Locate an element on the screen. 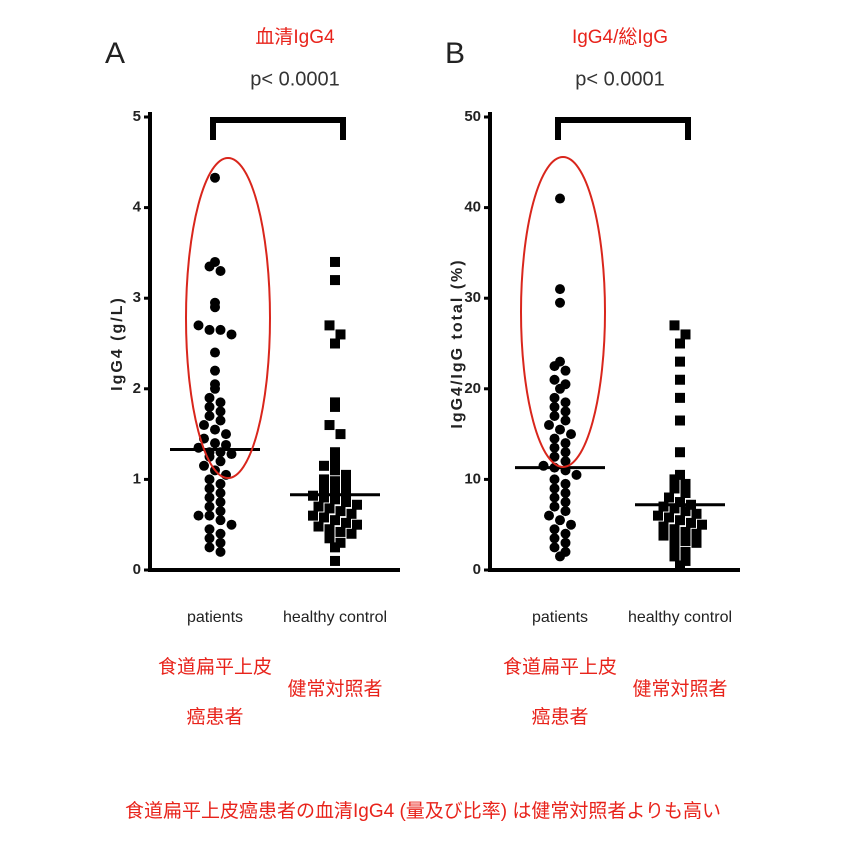  category-note: 健常対照者 is located at coordinates (679, 689).